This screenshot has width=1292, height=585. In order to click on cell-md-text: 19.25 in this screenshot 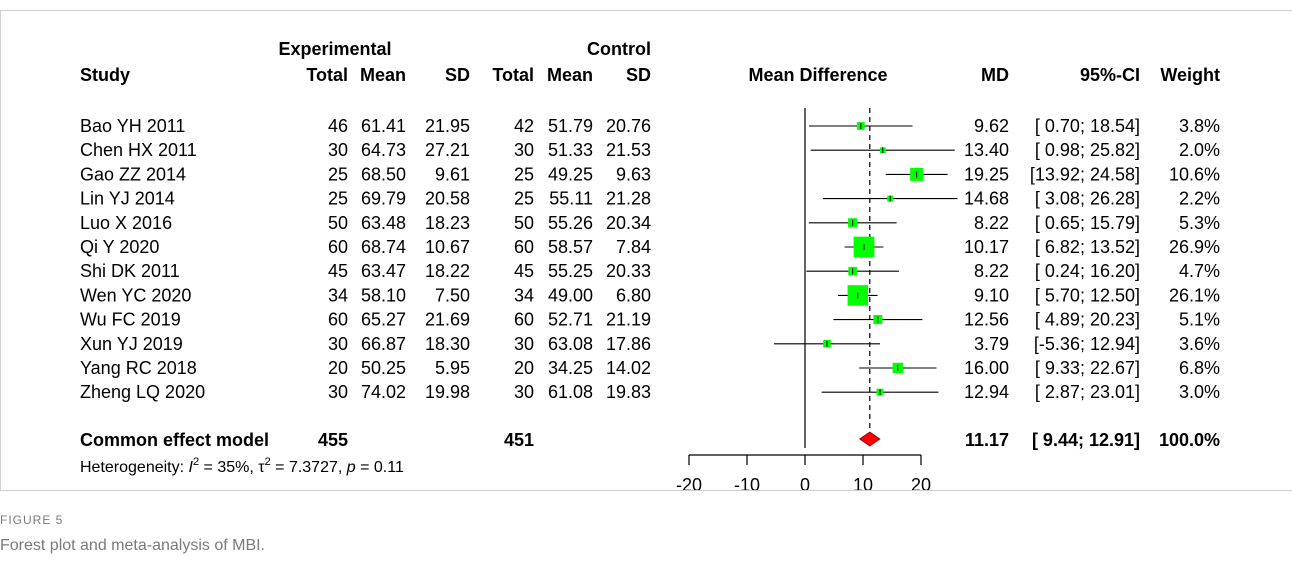, I will do `click(986, 174)`.